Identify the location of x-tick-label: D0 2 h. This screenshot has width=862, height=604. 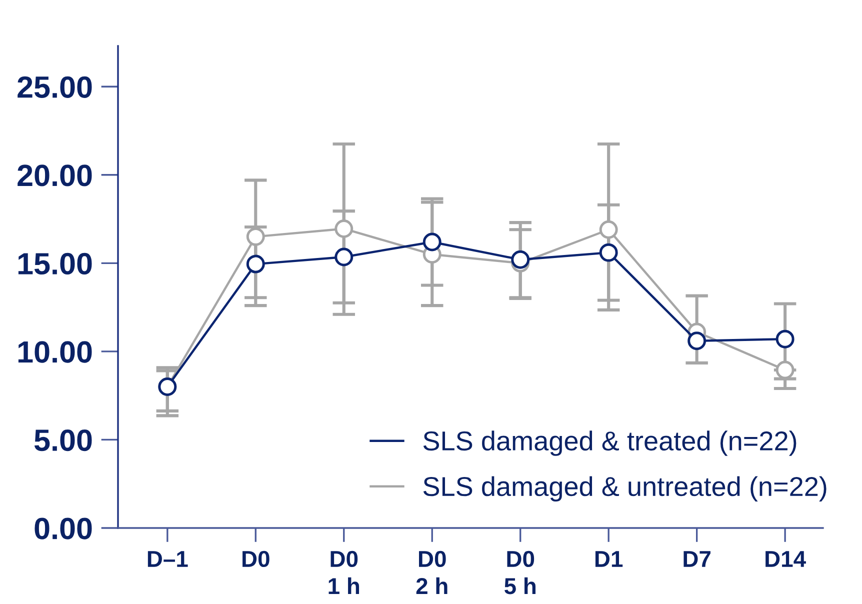
(432, 572).